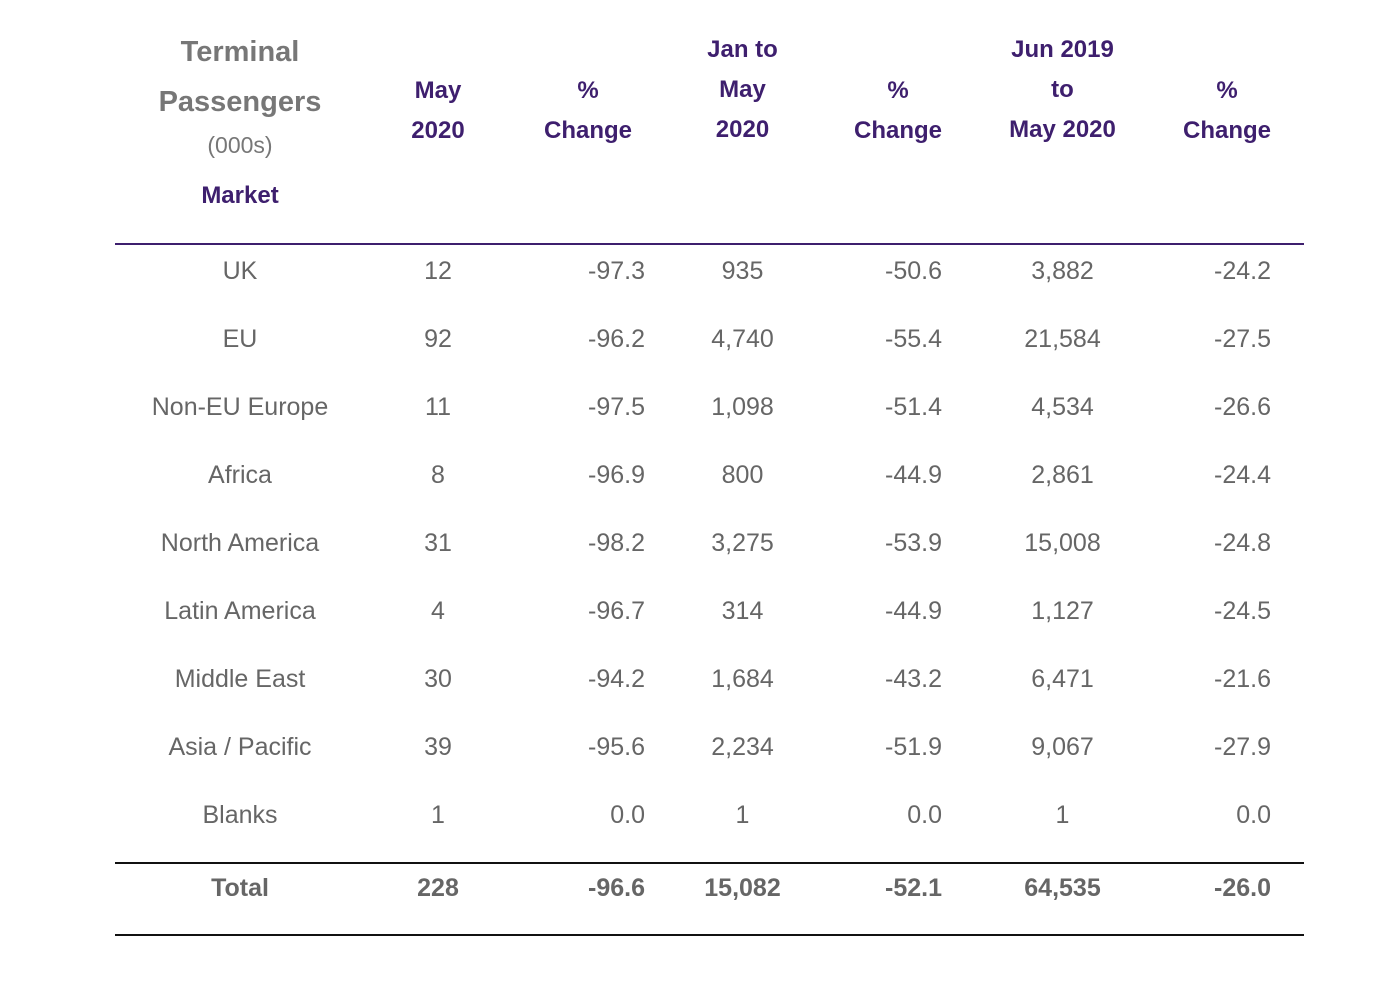 The height and width of the screenshot is (1007, 1387). What do you see at coordinates (1242, 888) in the screenshot?
I see `total-rolling-change: -26.0` at bounding box center [1242, 888].